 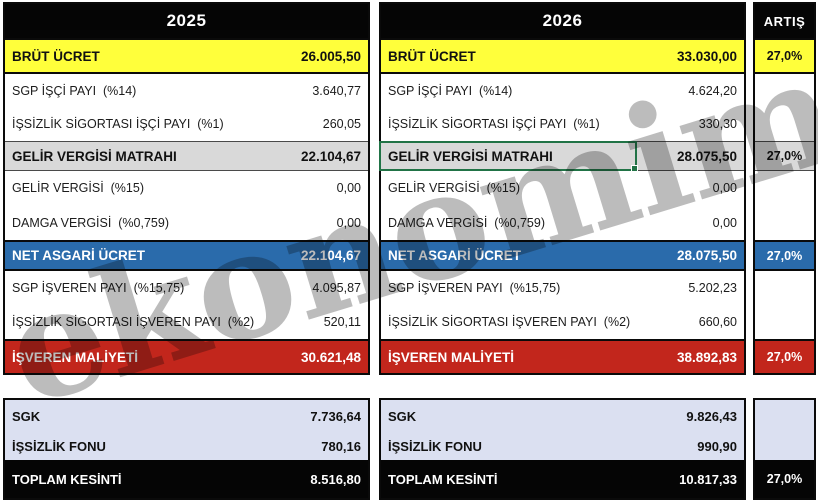 What do you see at coordinates (706, 357) in the screenshot?
I see `cell-value: 38.892,83` at bounding box center [706, 357].